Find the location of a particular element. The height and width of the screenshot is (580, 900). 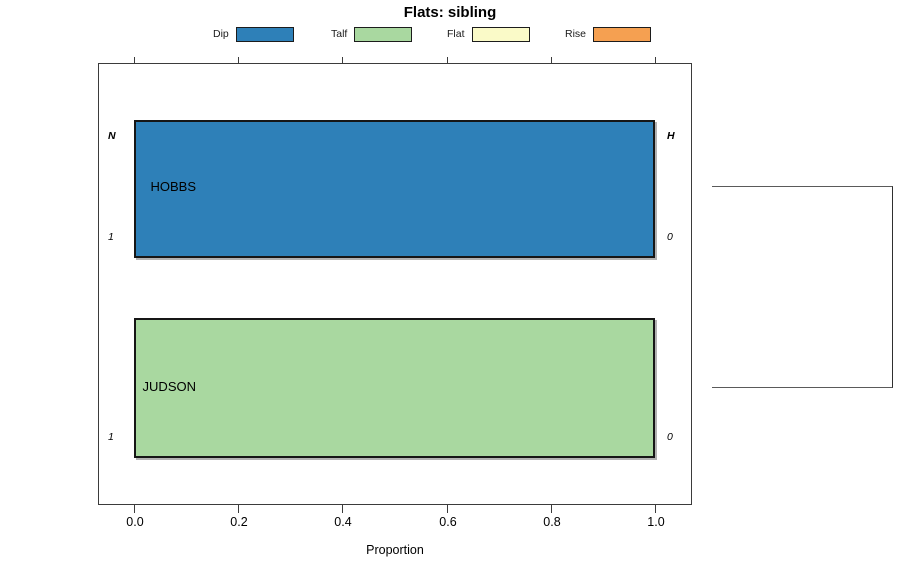

legend-label-rise: Rise is located at coordinates (576, 34).